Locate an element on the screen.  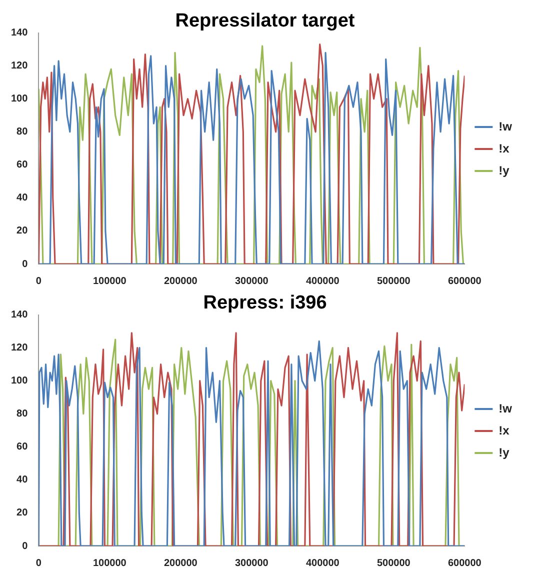
chart-title: Repress: i396 is located at coordinates (265, 303).